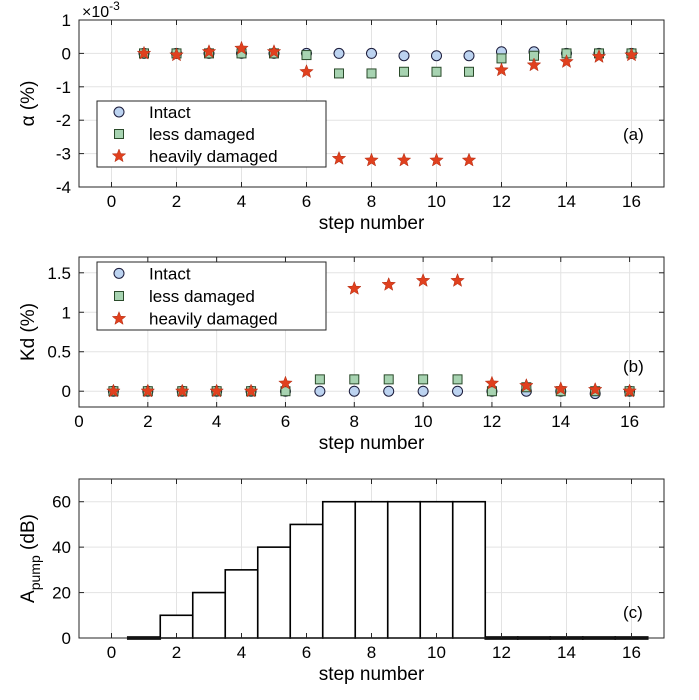 The width and height of the screenshot is (699, 700). I want to click on panel-c-x-tick-label: 14, so click(566, 652).